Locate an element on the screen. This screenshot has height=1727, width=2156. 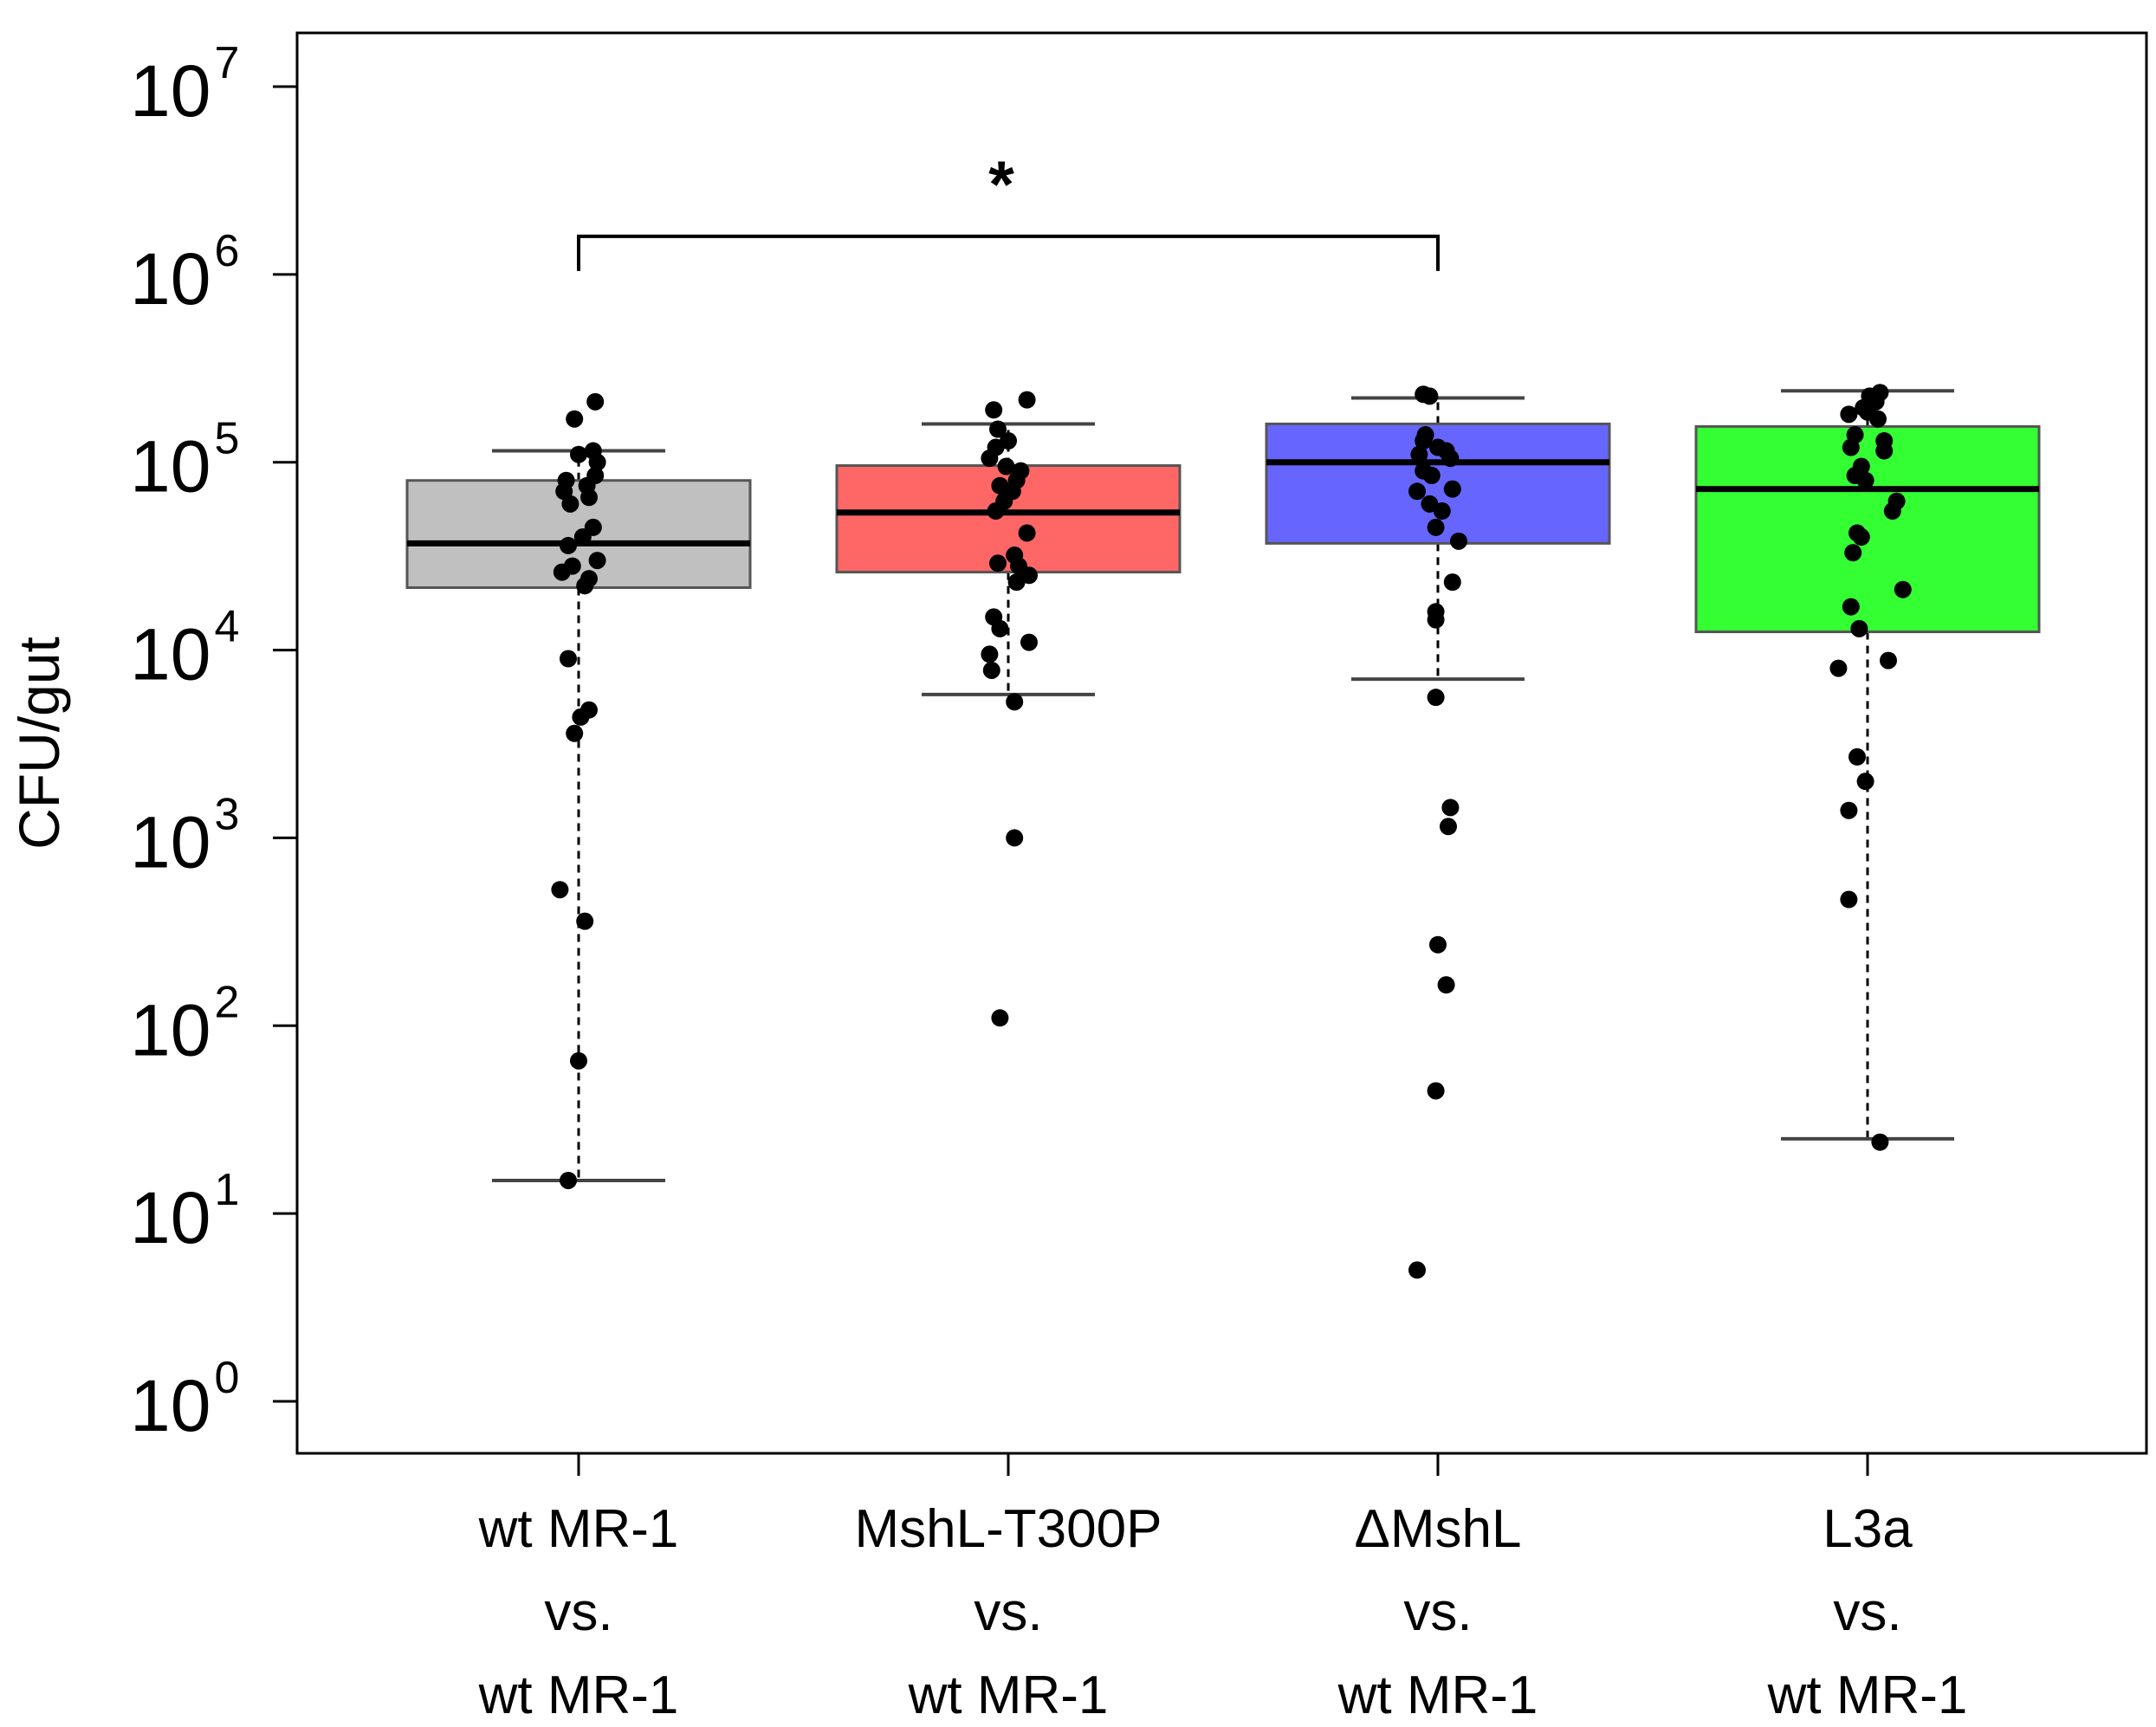
iqr-box is located at coordinates (1868, 529).